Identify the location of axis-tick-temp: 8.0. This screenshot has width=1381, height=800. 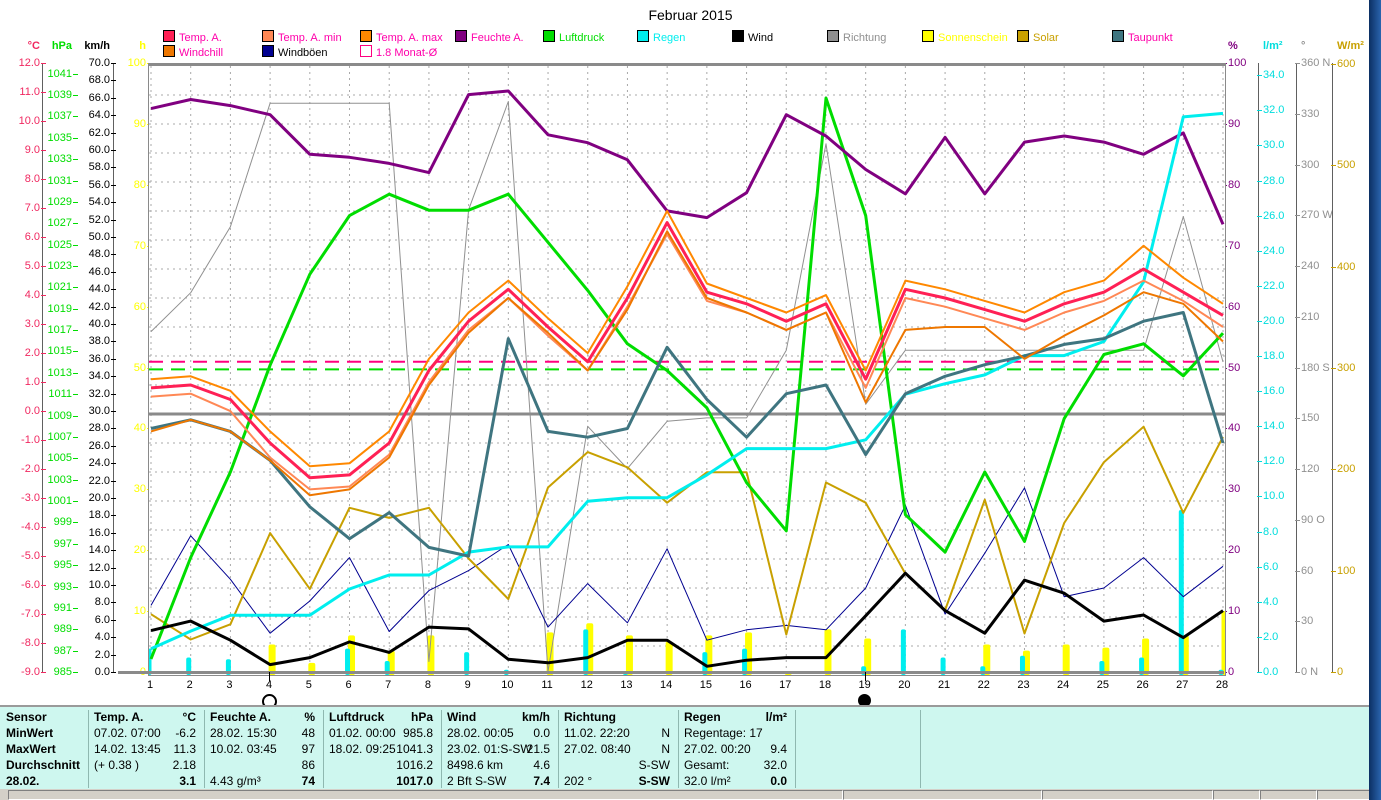
(32, 179).